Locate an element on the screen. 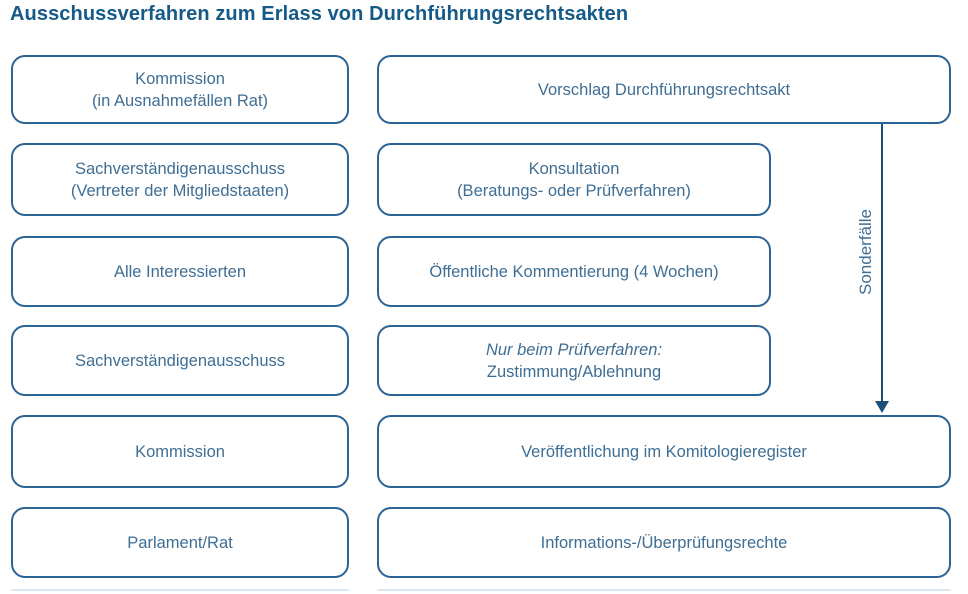  arrow-label: Sonderfälle is located at coordinates (865, 252).